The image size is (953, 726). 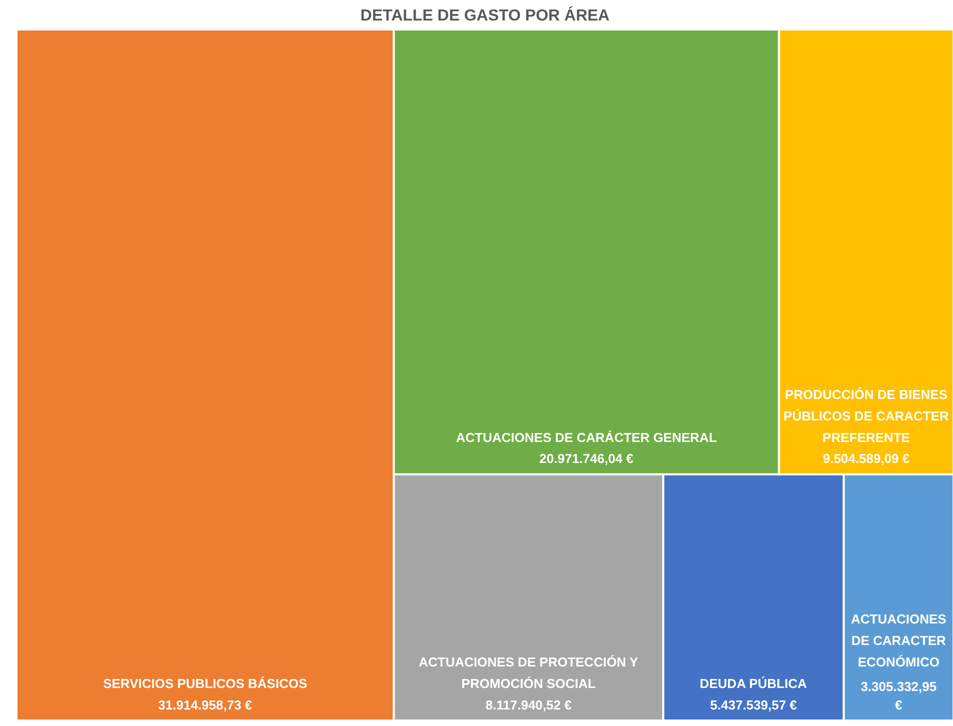 What do you see at coordinates (898, 695) in the screenshot?
I see `data-label: 3.305.332,95 €` at bounding box center [898, 695].